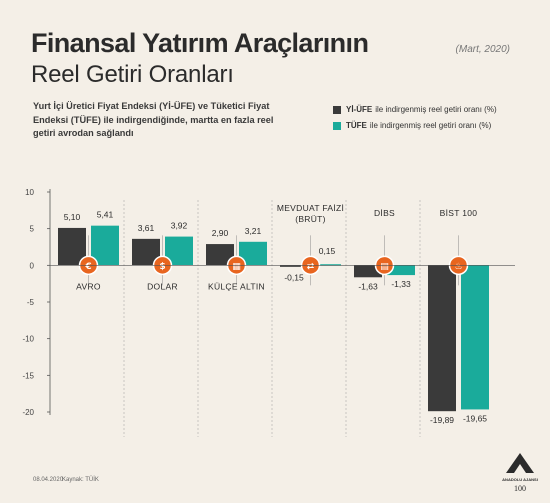 This screenshot has width=550, height=503. Describe the element at coordinates (253, 253) in the screenshot. I see `bar-tu-fe-ku-lc-e-altin` at that location.